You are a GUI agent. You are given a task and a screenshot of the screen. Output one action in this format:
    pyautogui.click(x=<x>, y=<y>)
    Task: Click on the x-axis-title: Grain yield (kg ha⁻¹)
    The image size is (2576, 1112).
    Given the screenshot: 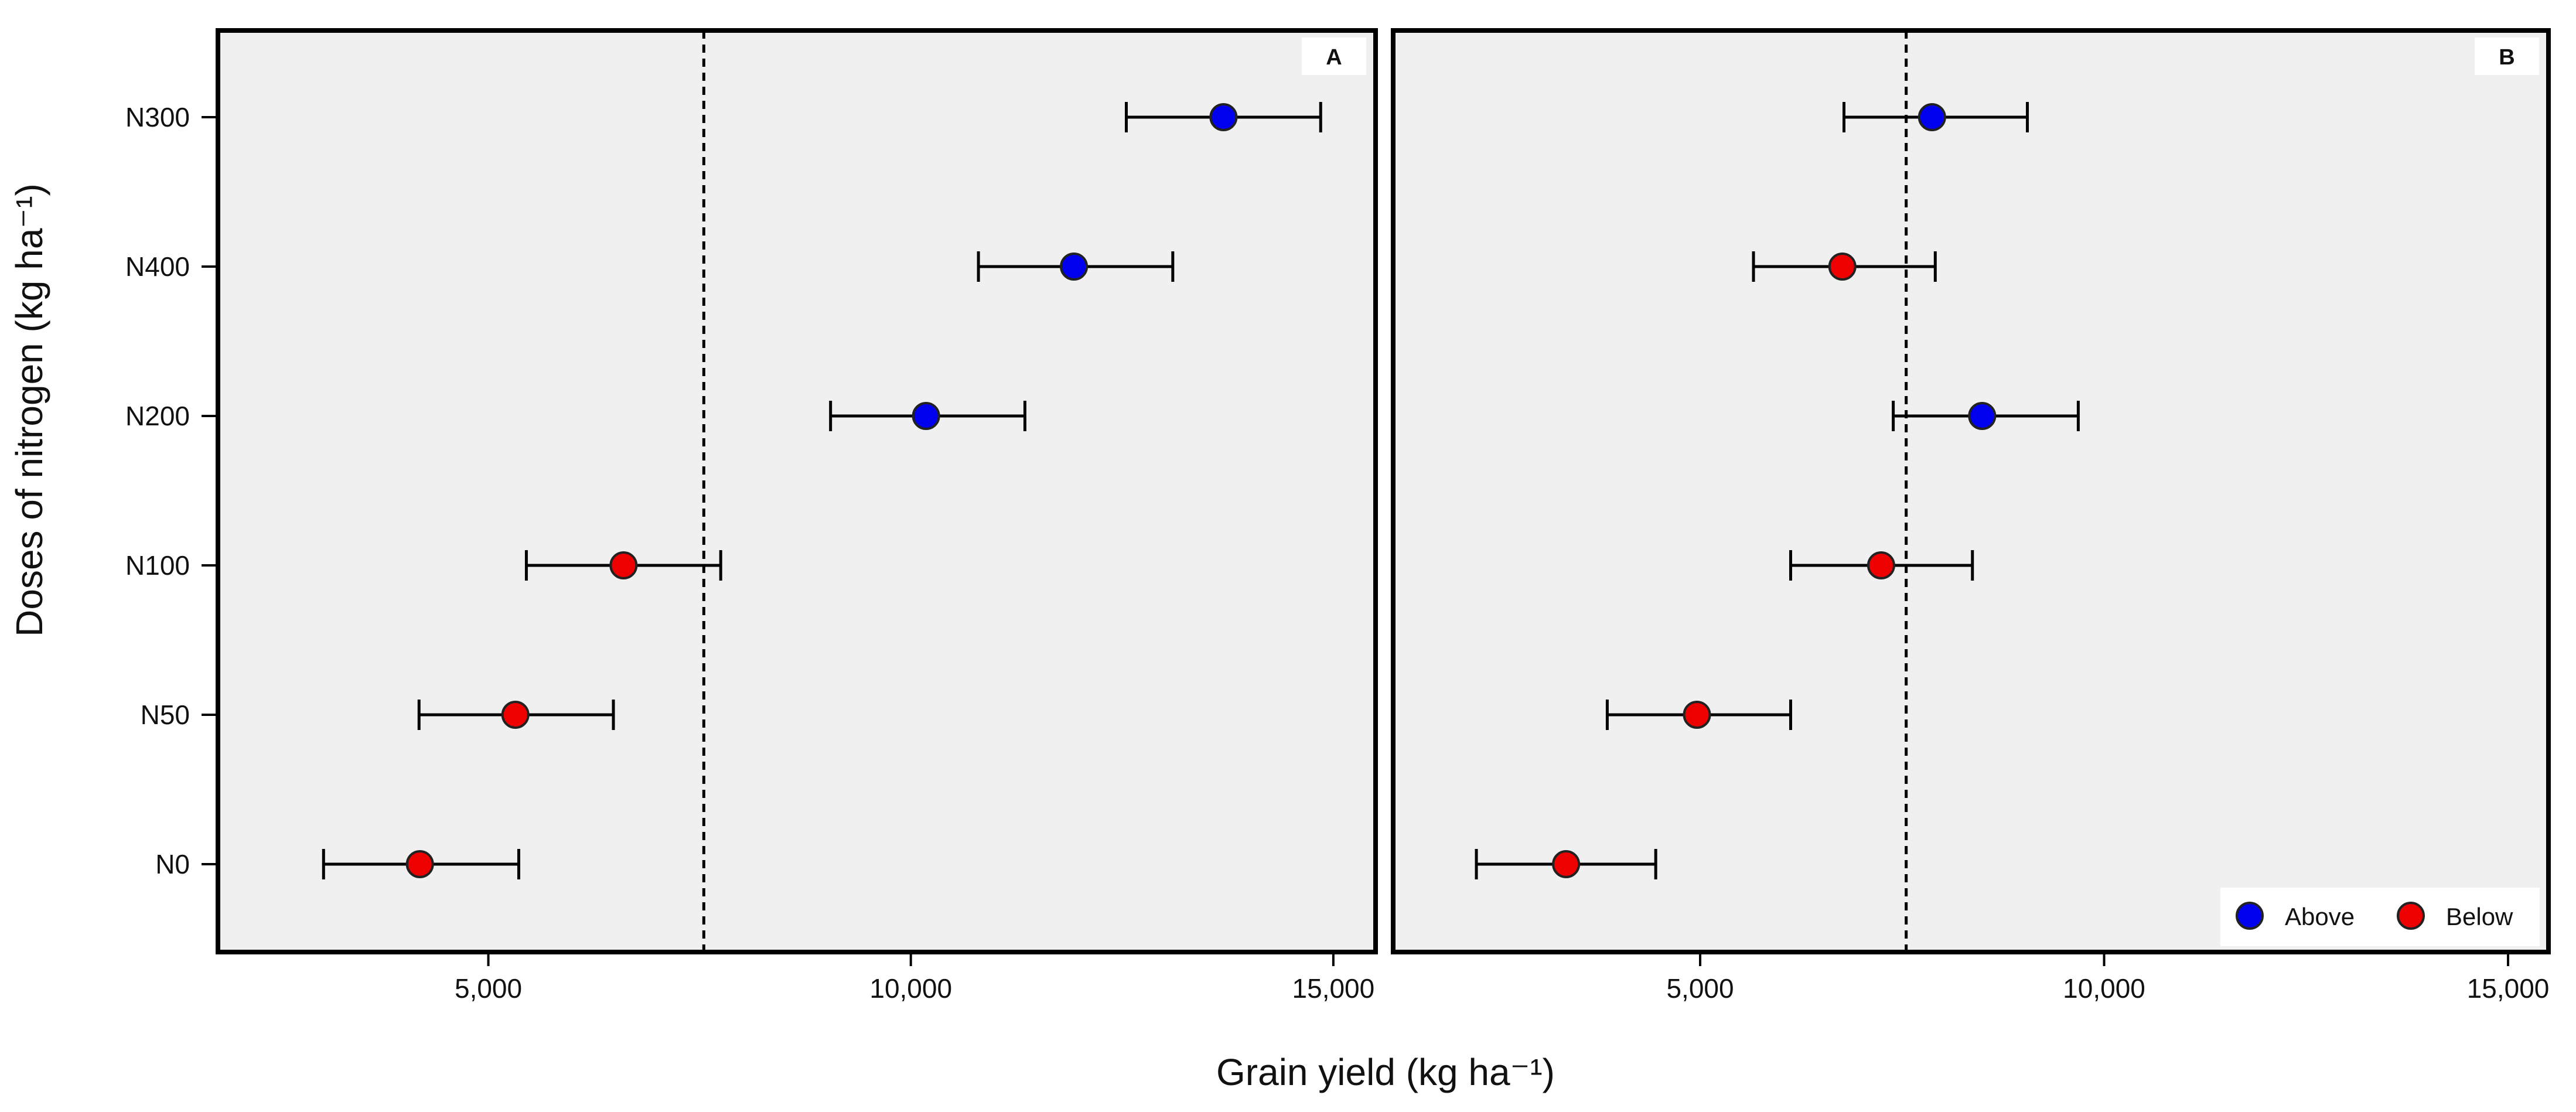 What is the action you would take?
    pyautogui.click(x=1385, y=1072)
    